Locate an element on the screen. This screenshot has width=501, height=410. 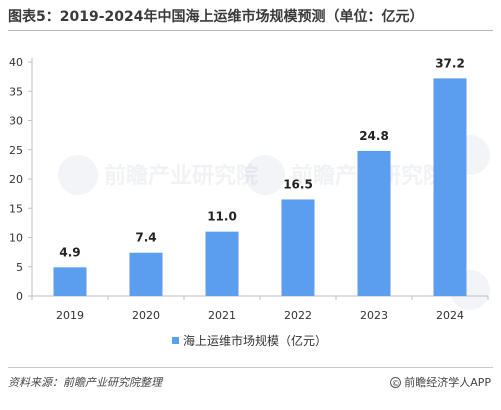
copyright-icon: © is located at coordinates (396, 382).